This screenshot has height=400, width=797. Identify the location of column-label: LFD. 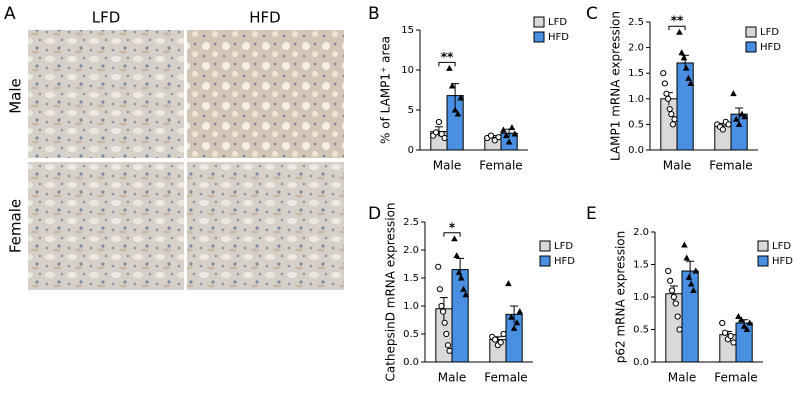
(106, 18).